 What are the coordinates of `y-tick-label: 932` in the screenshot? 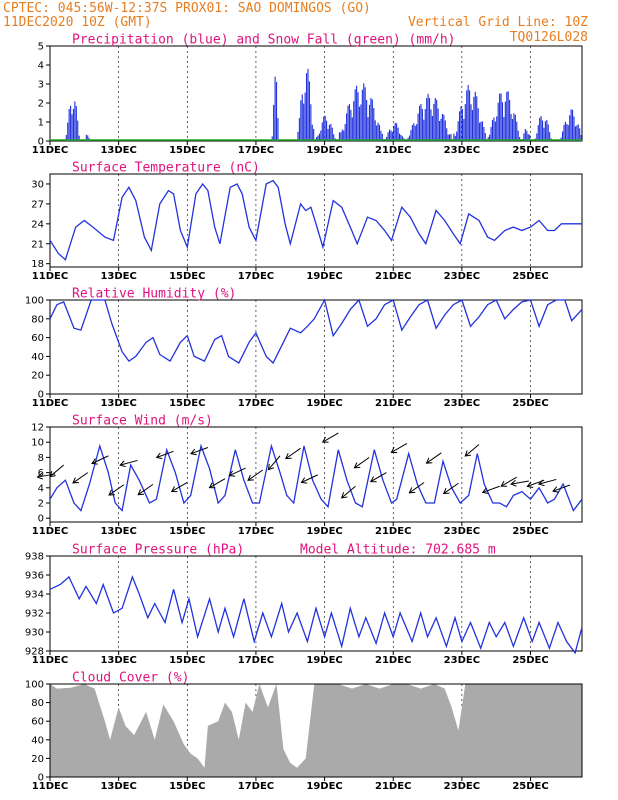 It's located at (34, 614).